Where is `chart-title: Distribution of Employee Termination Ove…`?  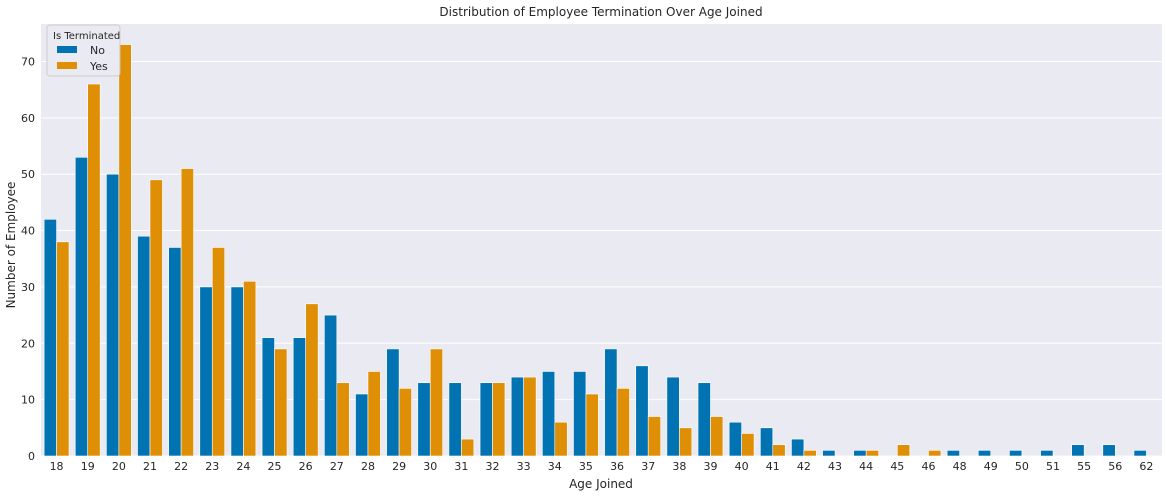 chart-title: Distribution of Employee Termination Ove… is located at coordinates (600, 12).